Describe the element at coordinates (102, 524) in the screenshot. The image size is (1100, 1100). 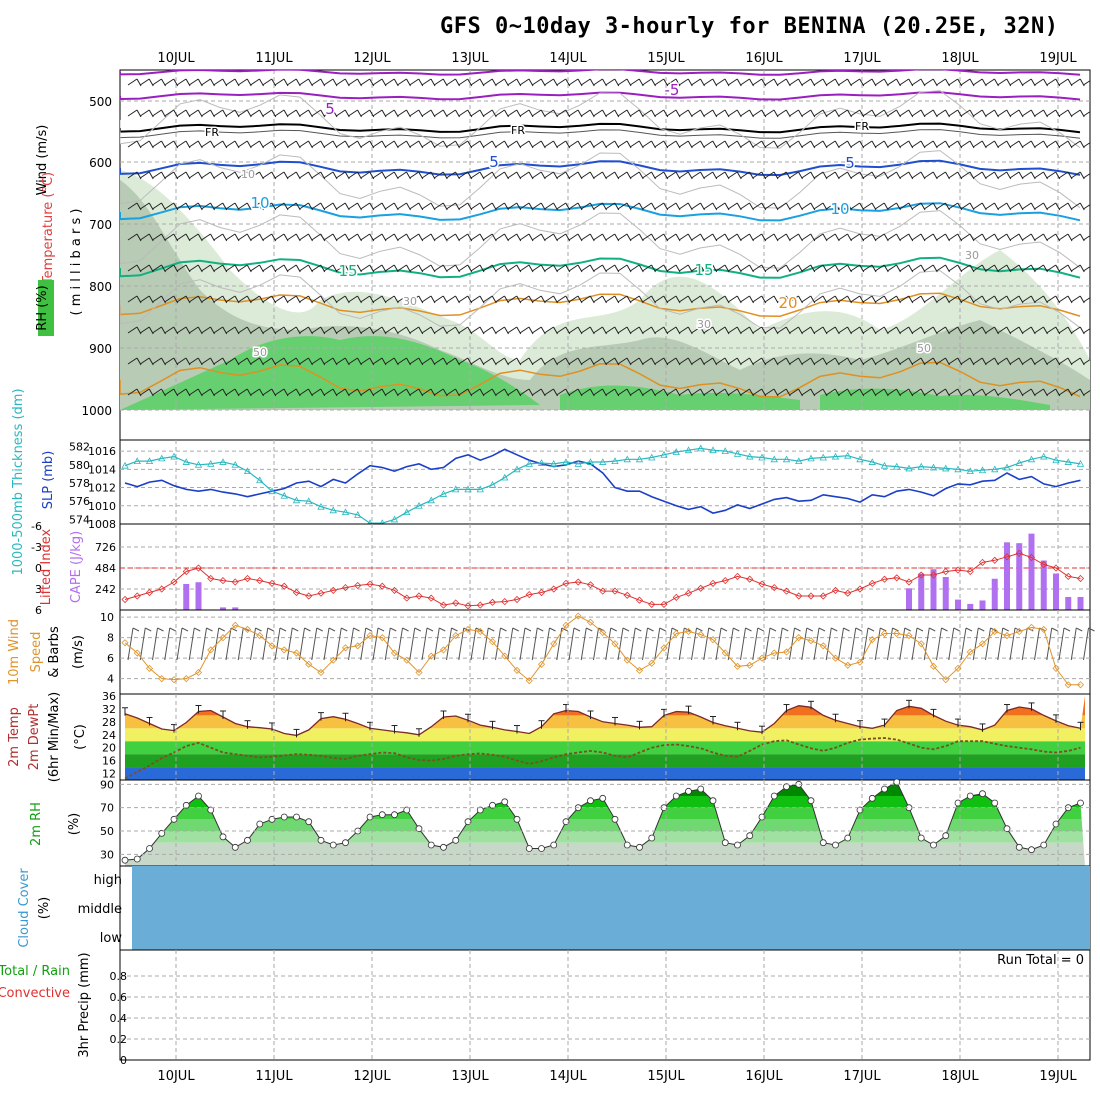
I see `slp-tick: 1008` at that location.